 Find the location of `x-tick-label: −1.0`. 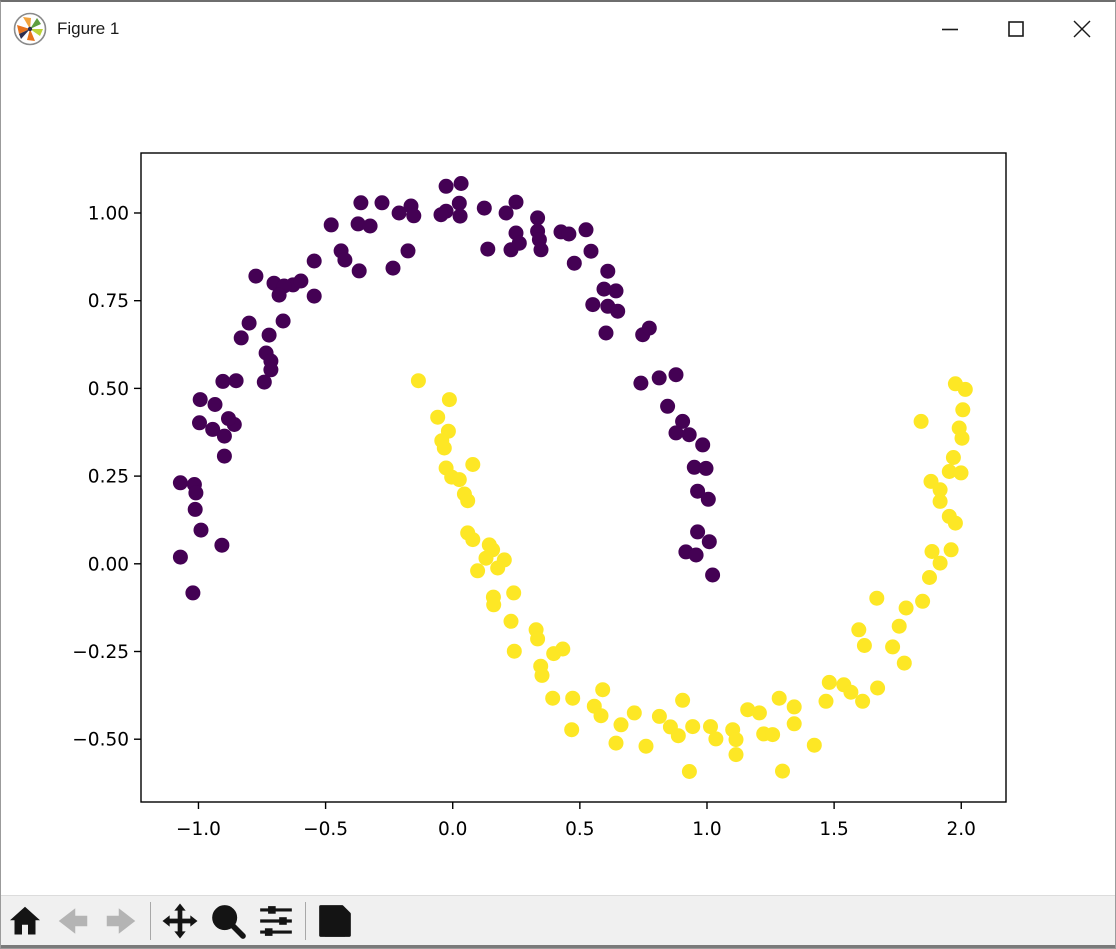

x-tick-label: −1.0 is located at coordinates (198, 829).